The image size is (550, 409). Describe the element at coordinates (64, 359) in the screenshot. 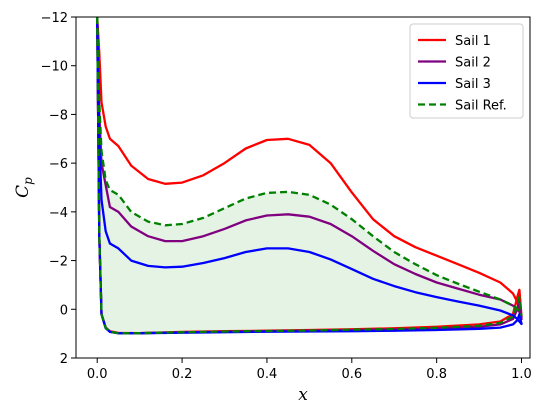

I see `y-tick-label: 2` at that location.